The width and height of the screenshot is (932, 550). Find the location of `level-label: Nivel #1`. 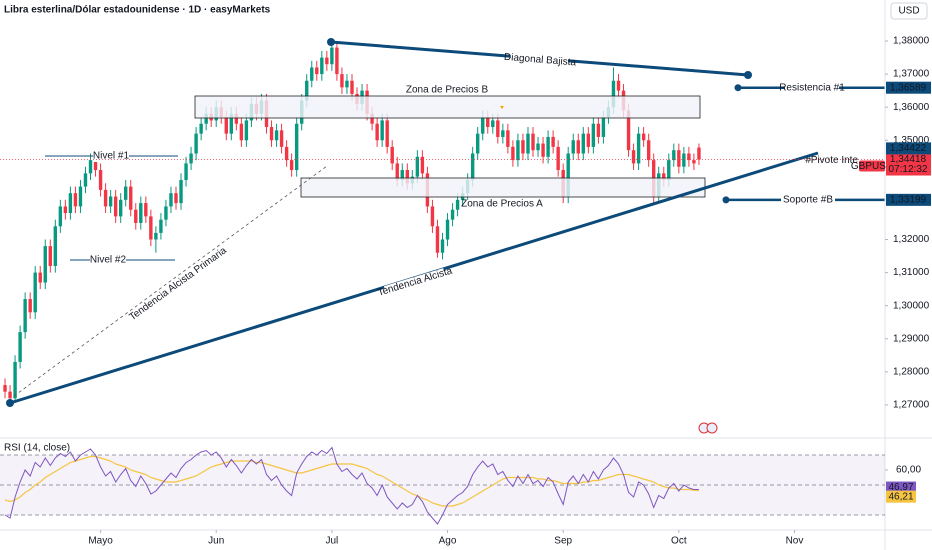

level-label: Nivel #1 is located at coordinates (111, 156).